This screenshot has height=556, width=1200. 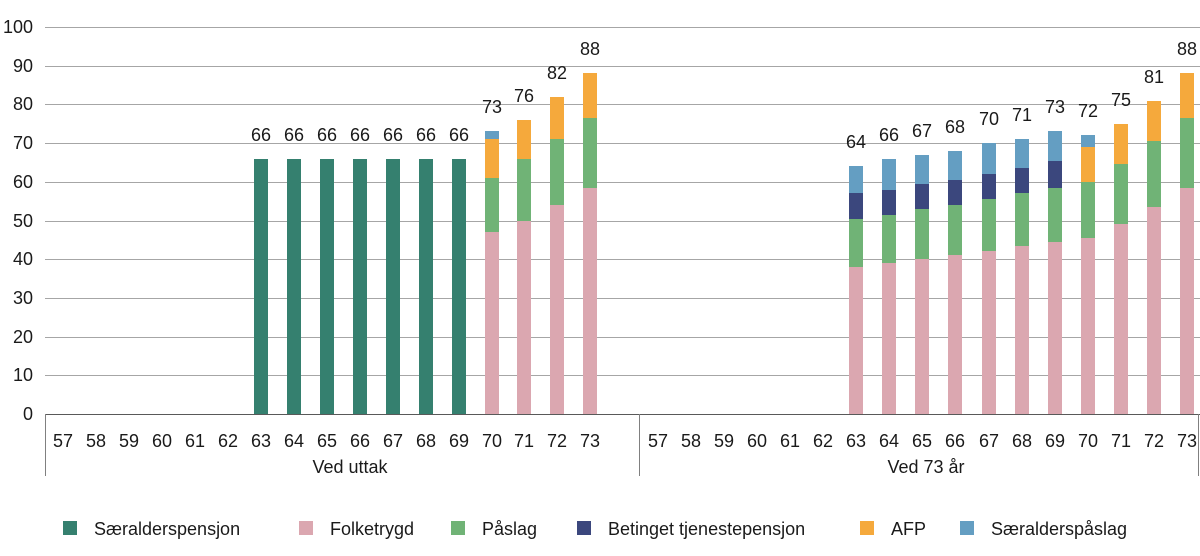 What do you see at coordinates (757, 441) in the screenshot?
I see `x-tick-label: 60` at bounding box center [757, 441].